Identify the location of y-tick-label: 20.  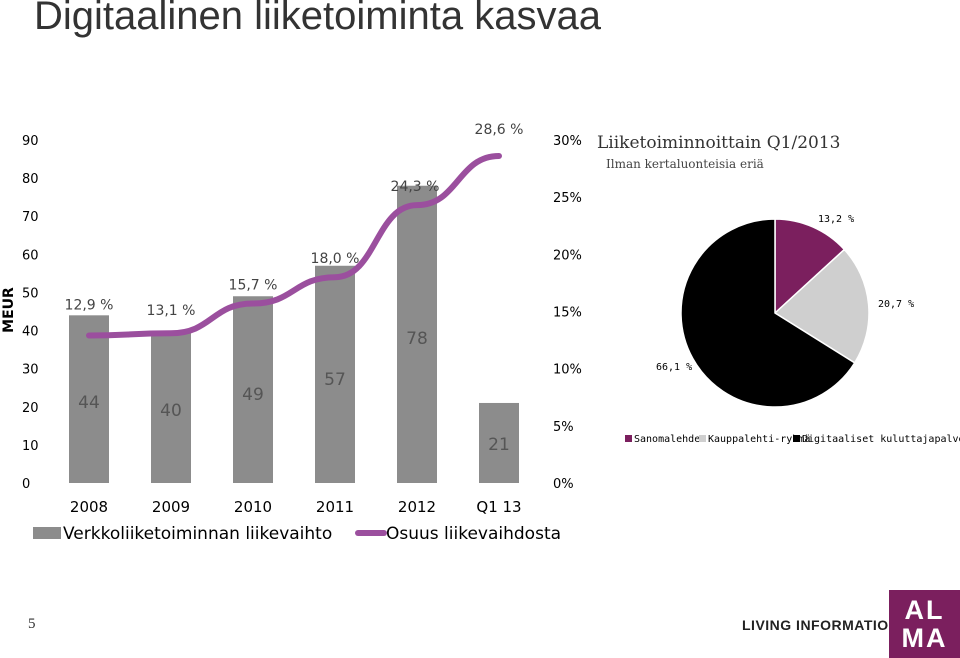
(30, 408).